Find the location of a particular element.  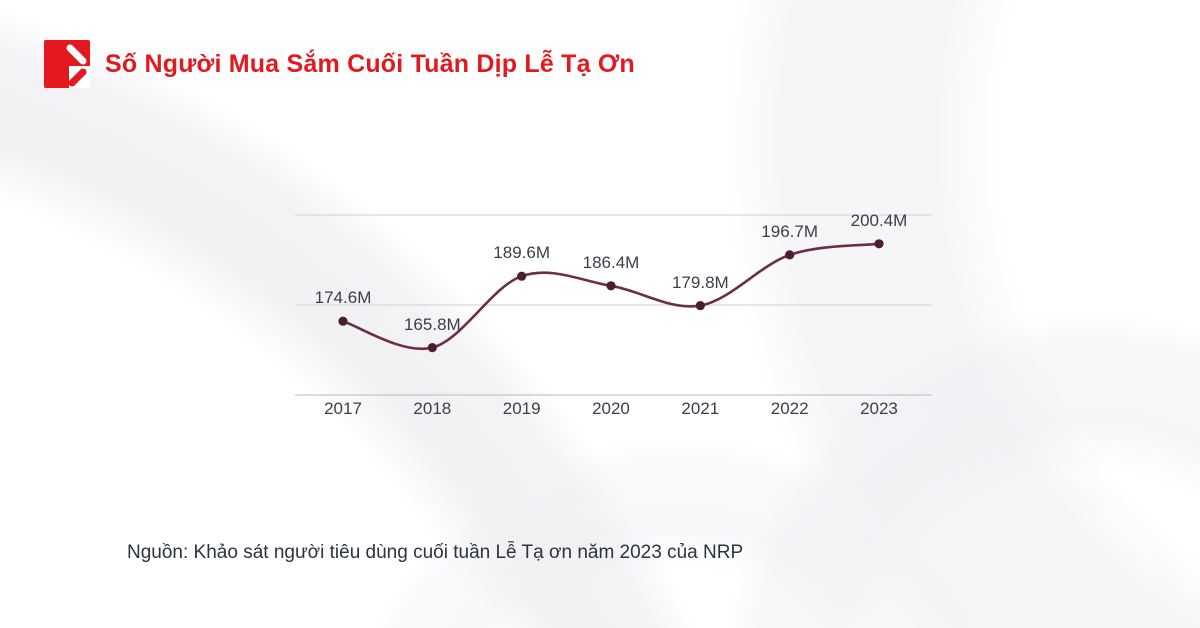

data-point-label: 165.8M is located at coordinates (432, 324).